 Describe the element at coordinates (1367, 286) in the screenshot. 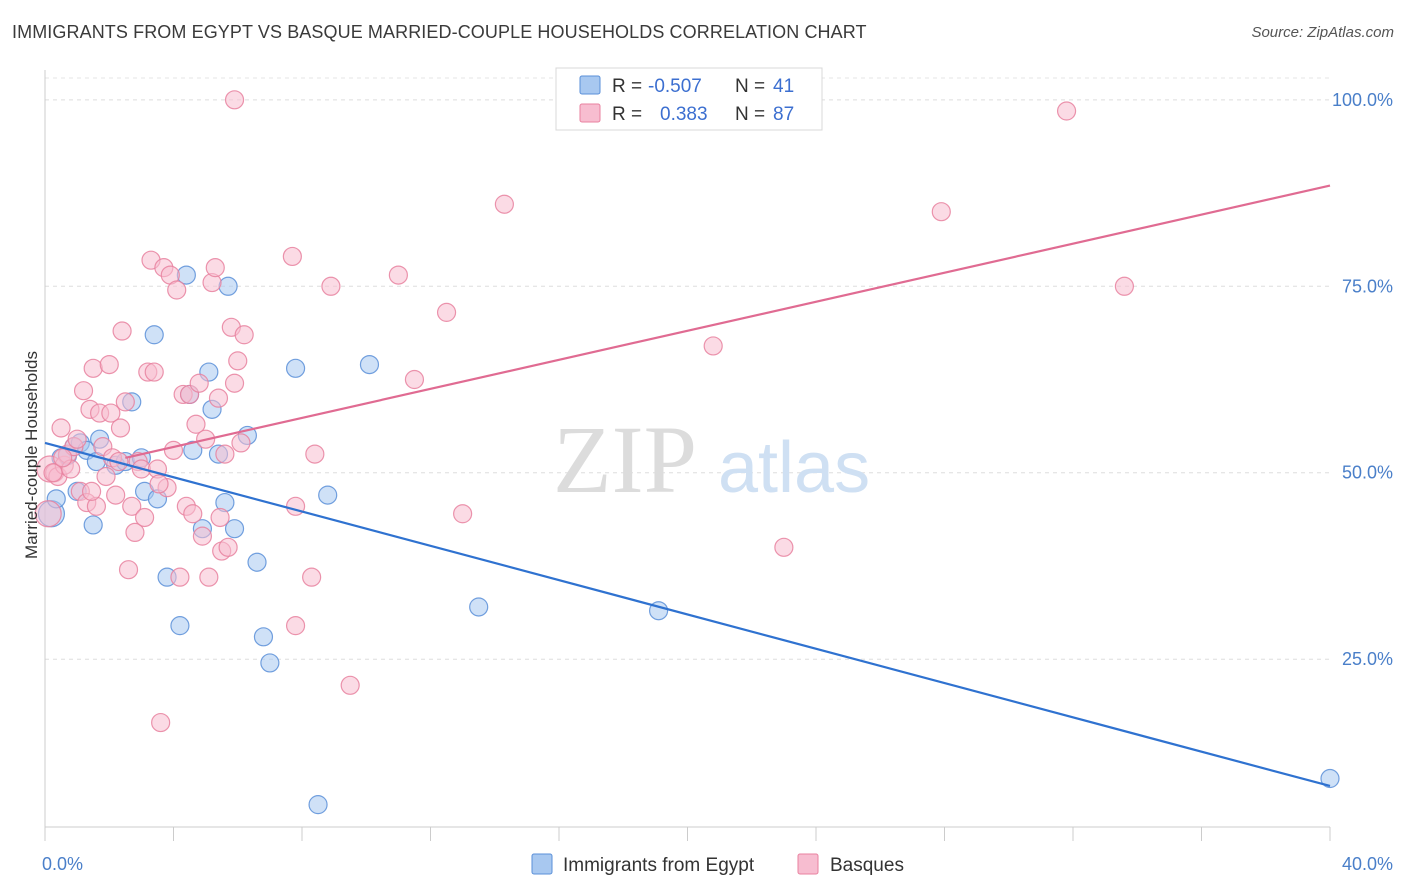

I see `y-tick-label-75: 75.0%` at that location.